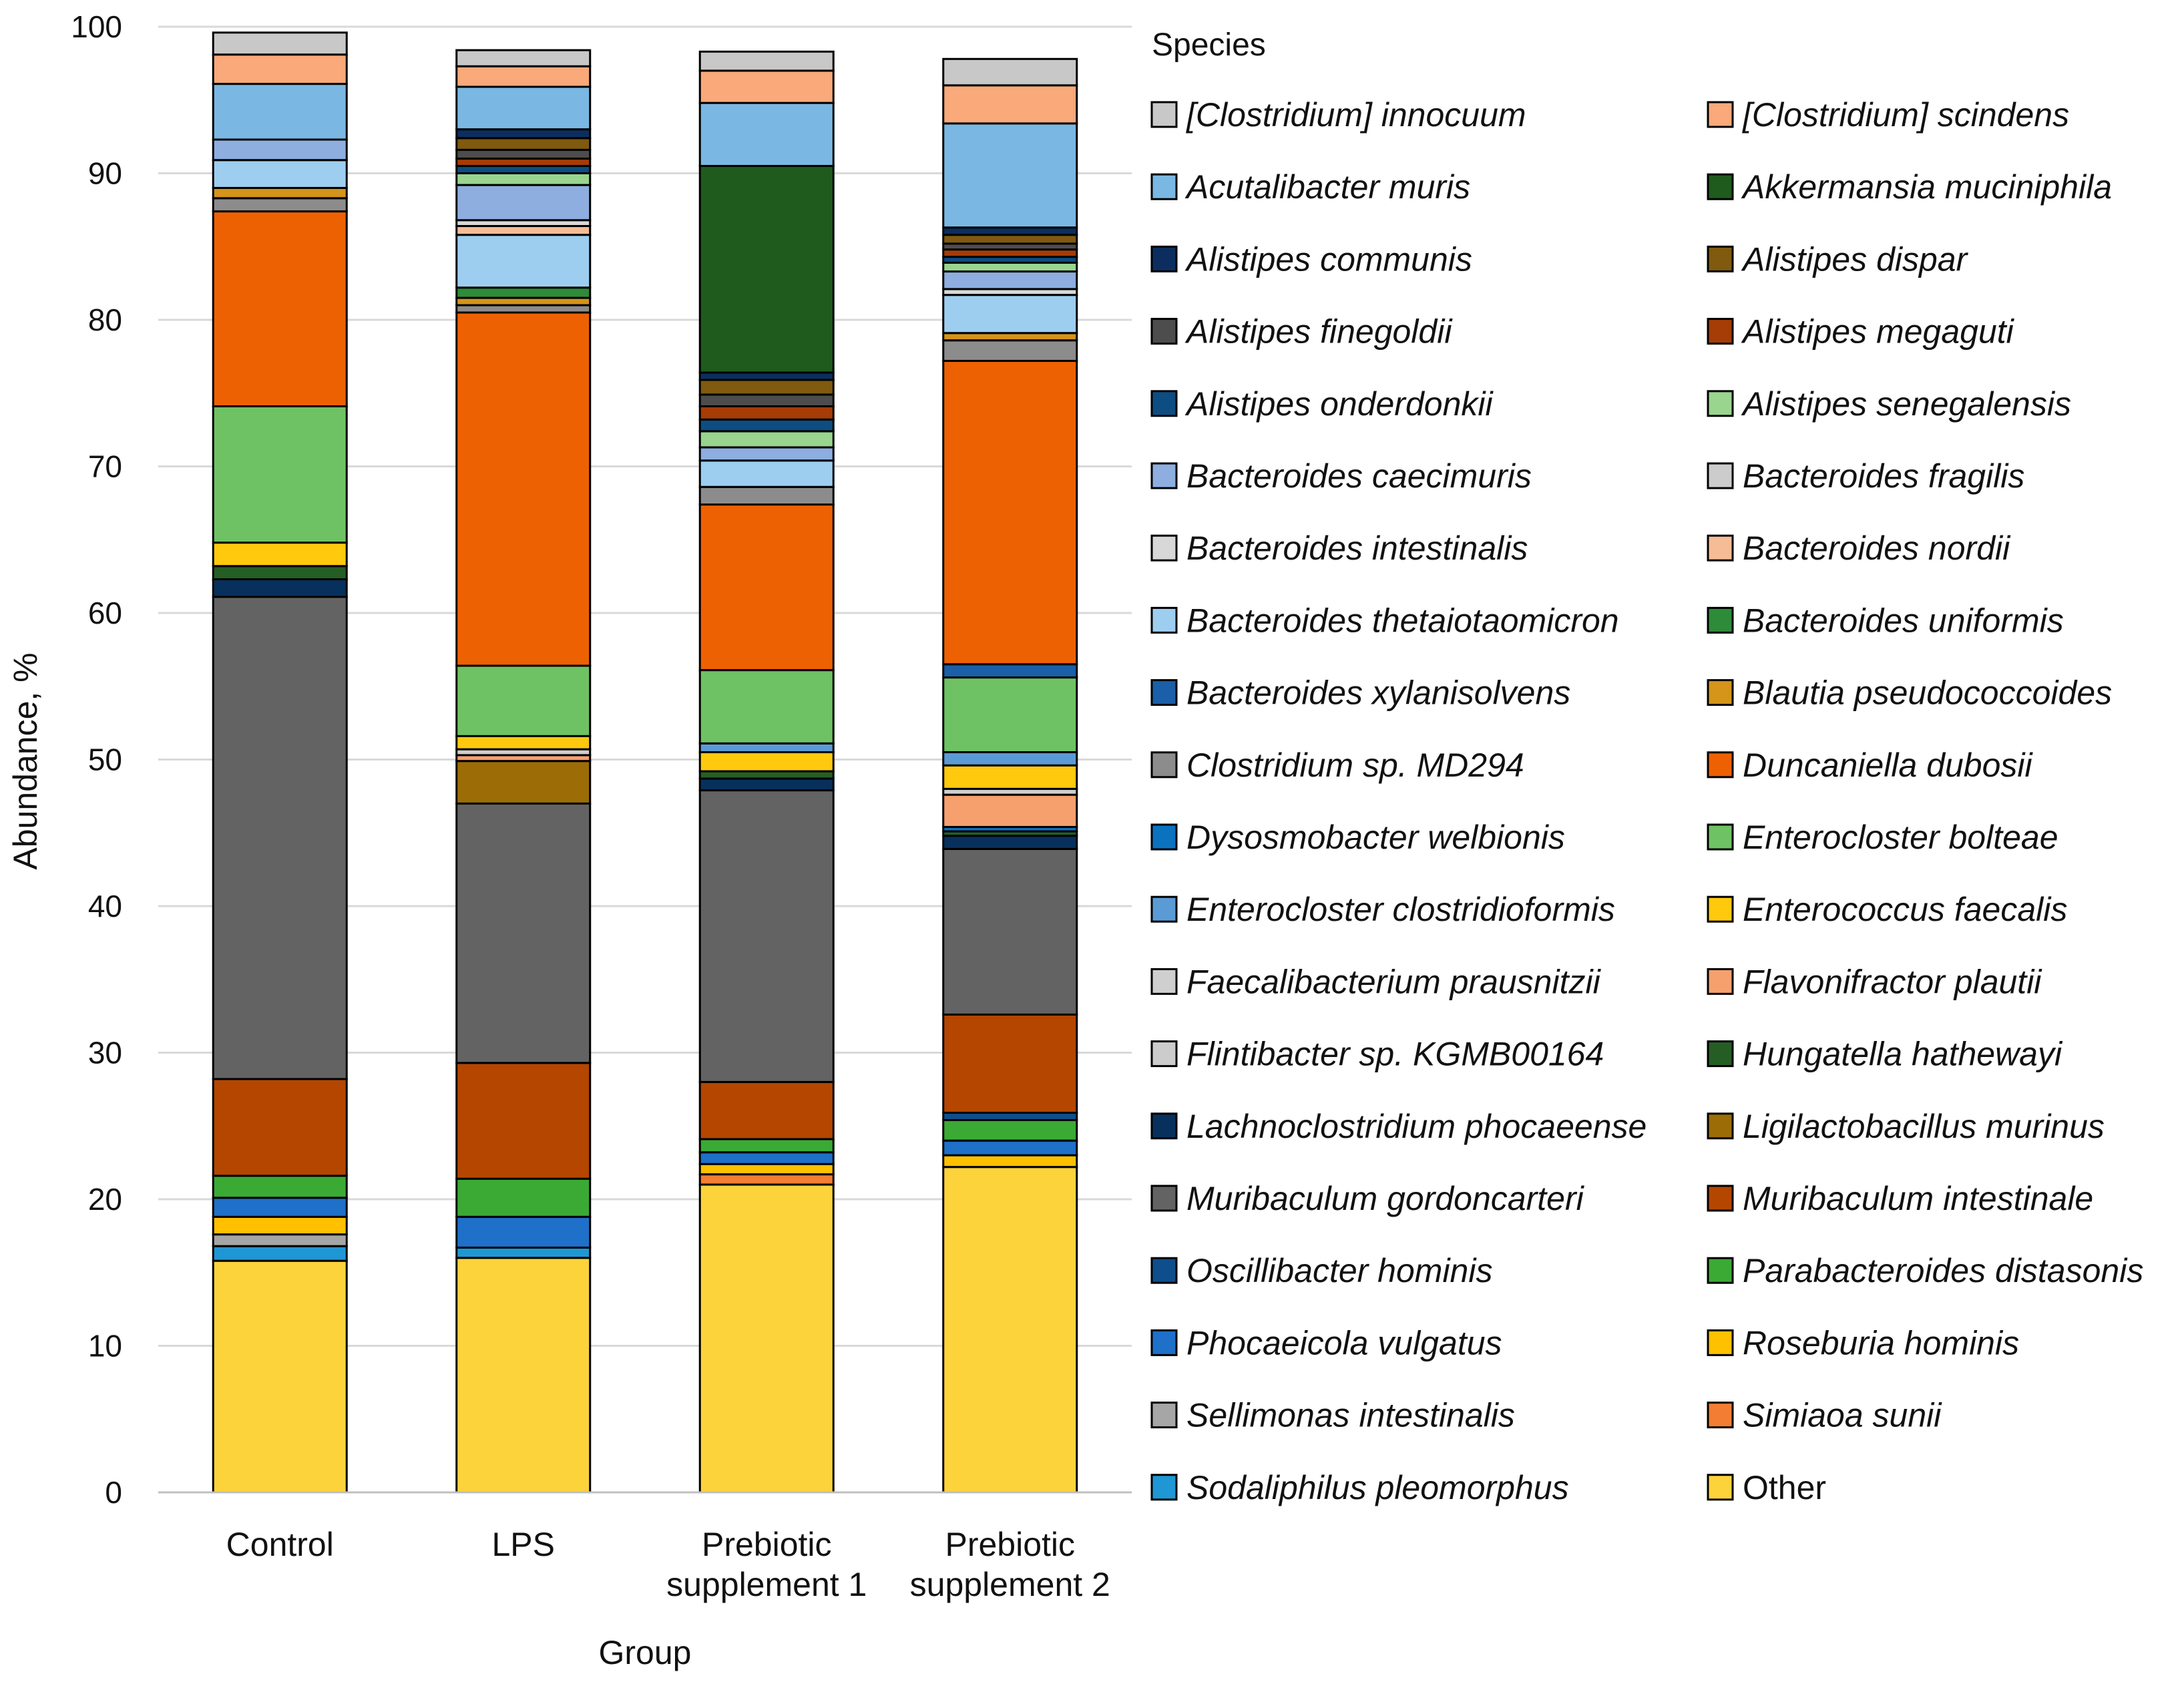 This screenshot has height=1684, width=2184. What do you see at coordinates (105, 1346) in the screenshot?
I see `y-tick-label: 10` at bounding box center [105, 1346].